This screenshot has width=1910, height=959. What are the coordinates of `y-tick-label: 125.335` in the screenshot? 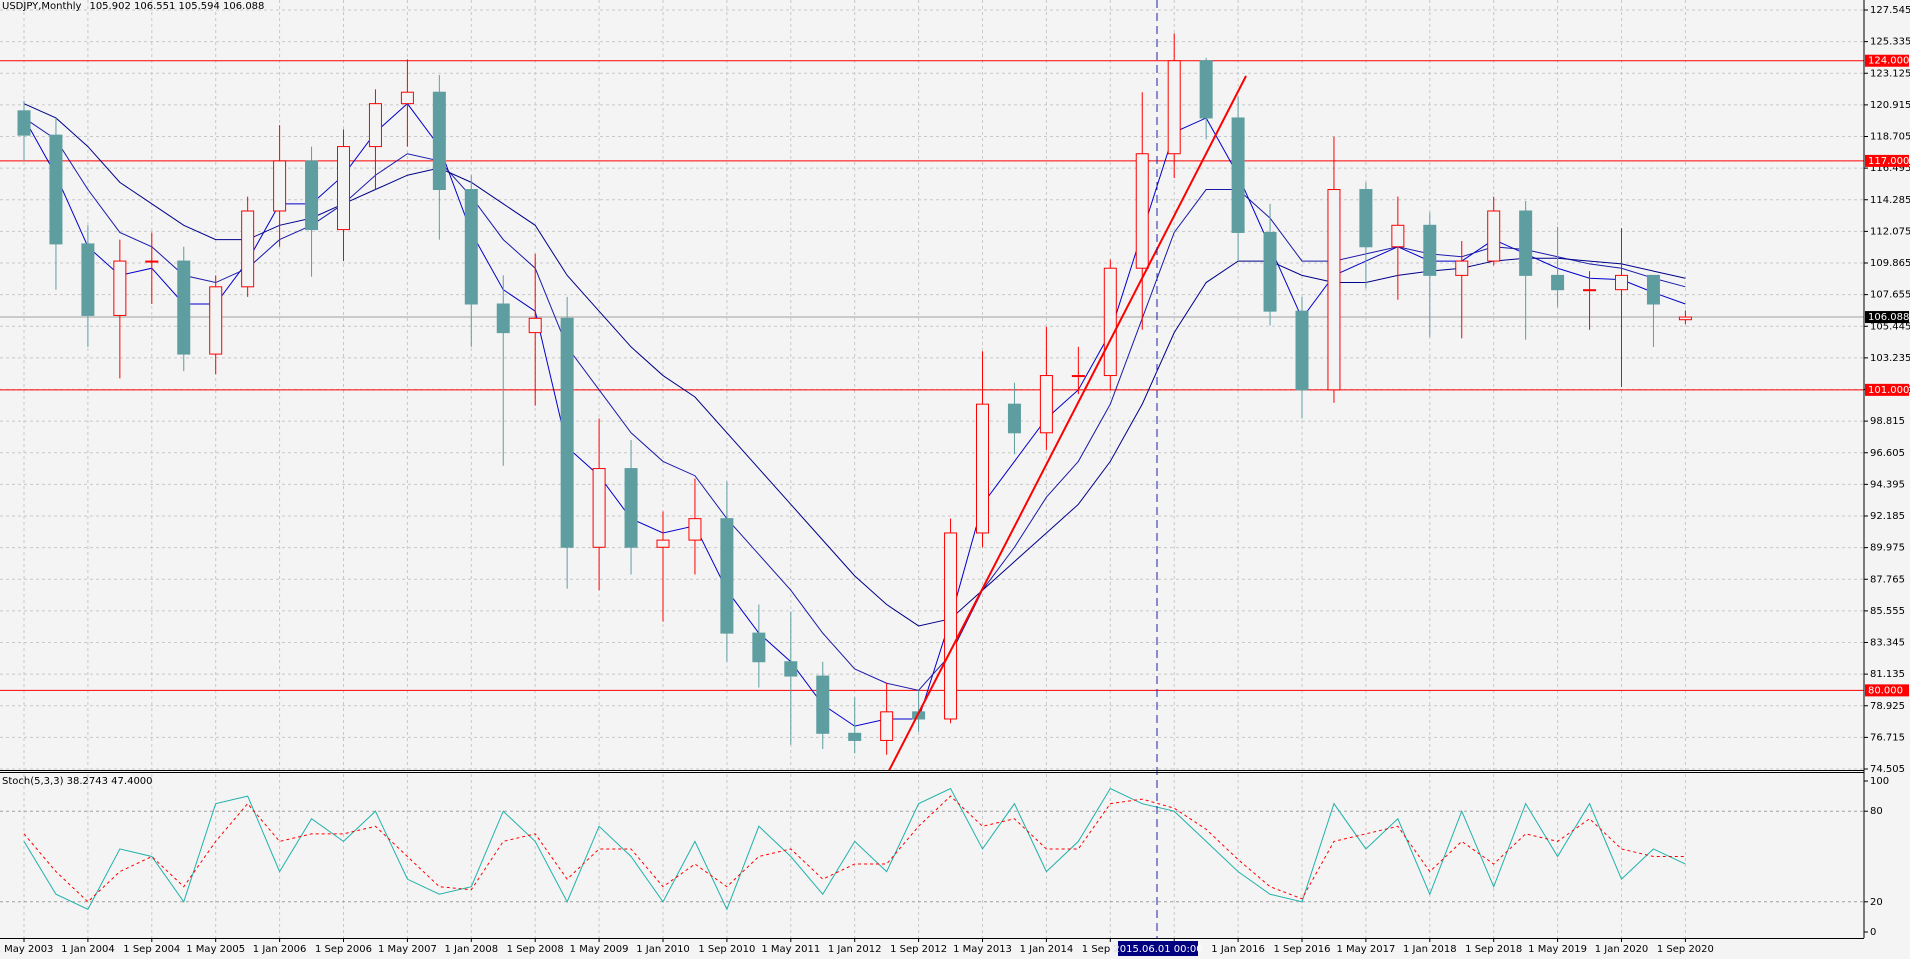 It's located at (1890, 42).